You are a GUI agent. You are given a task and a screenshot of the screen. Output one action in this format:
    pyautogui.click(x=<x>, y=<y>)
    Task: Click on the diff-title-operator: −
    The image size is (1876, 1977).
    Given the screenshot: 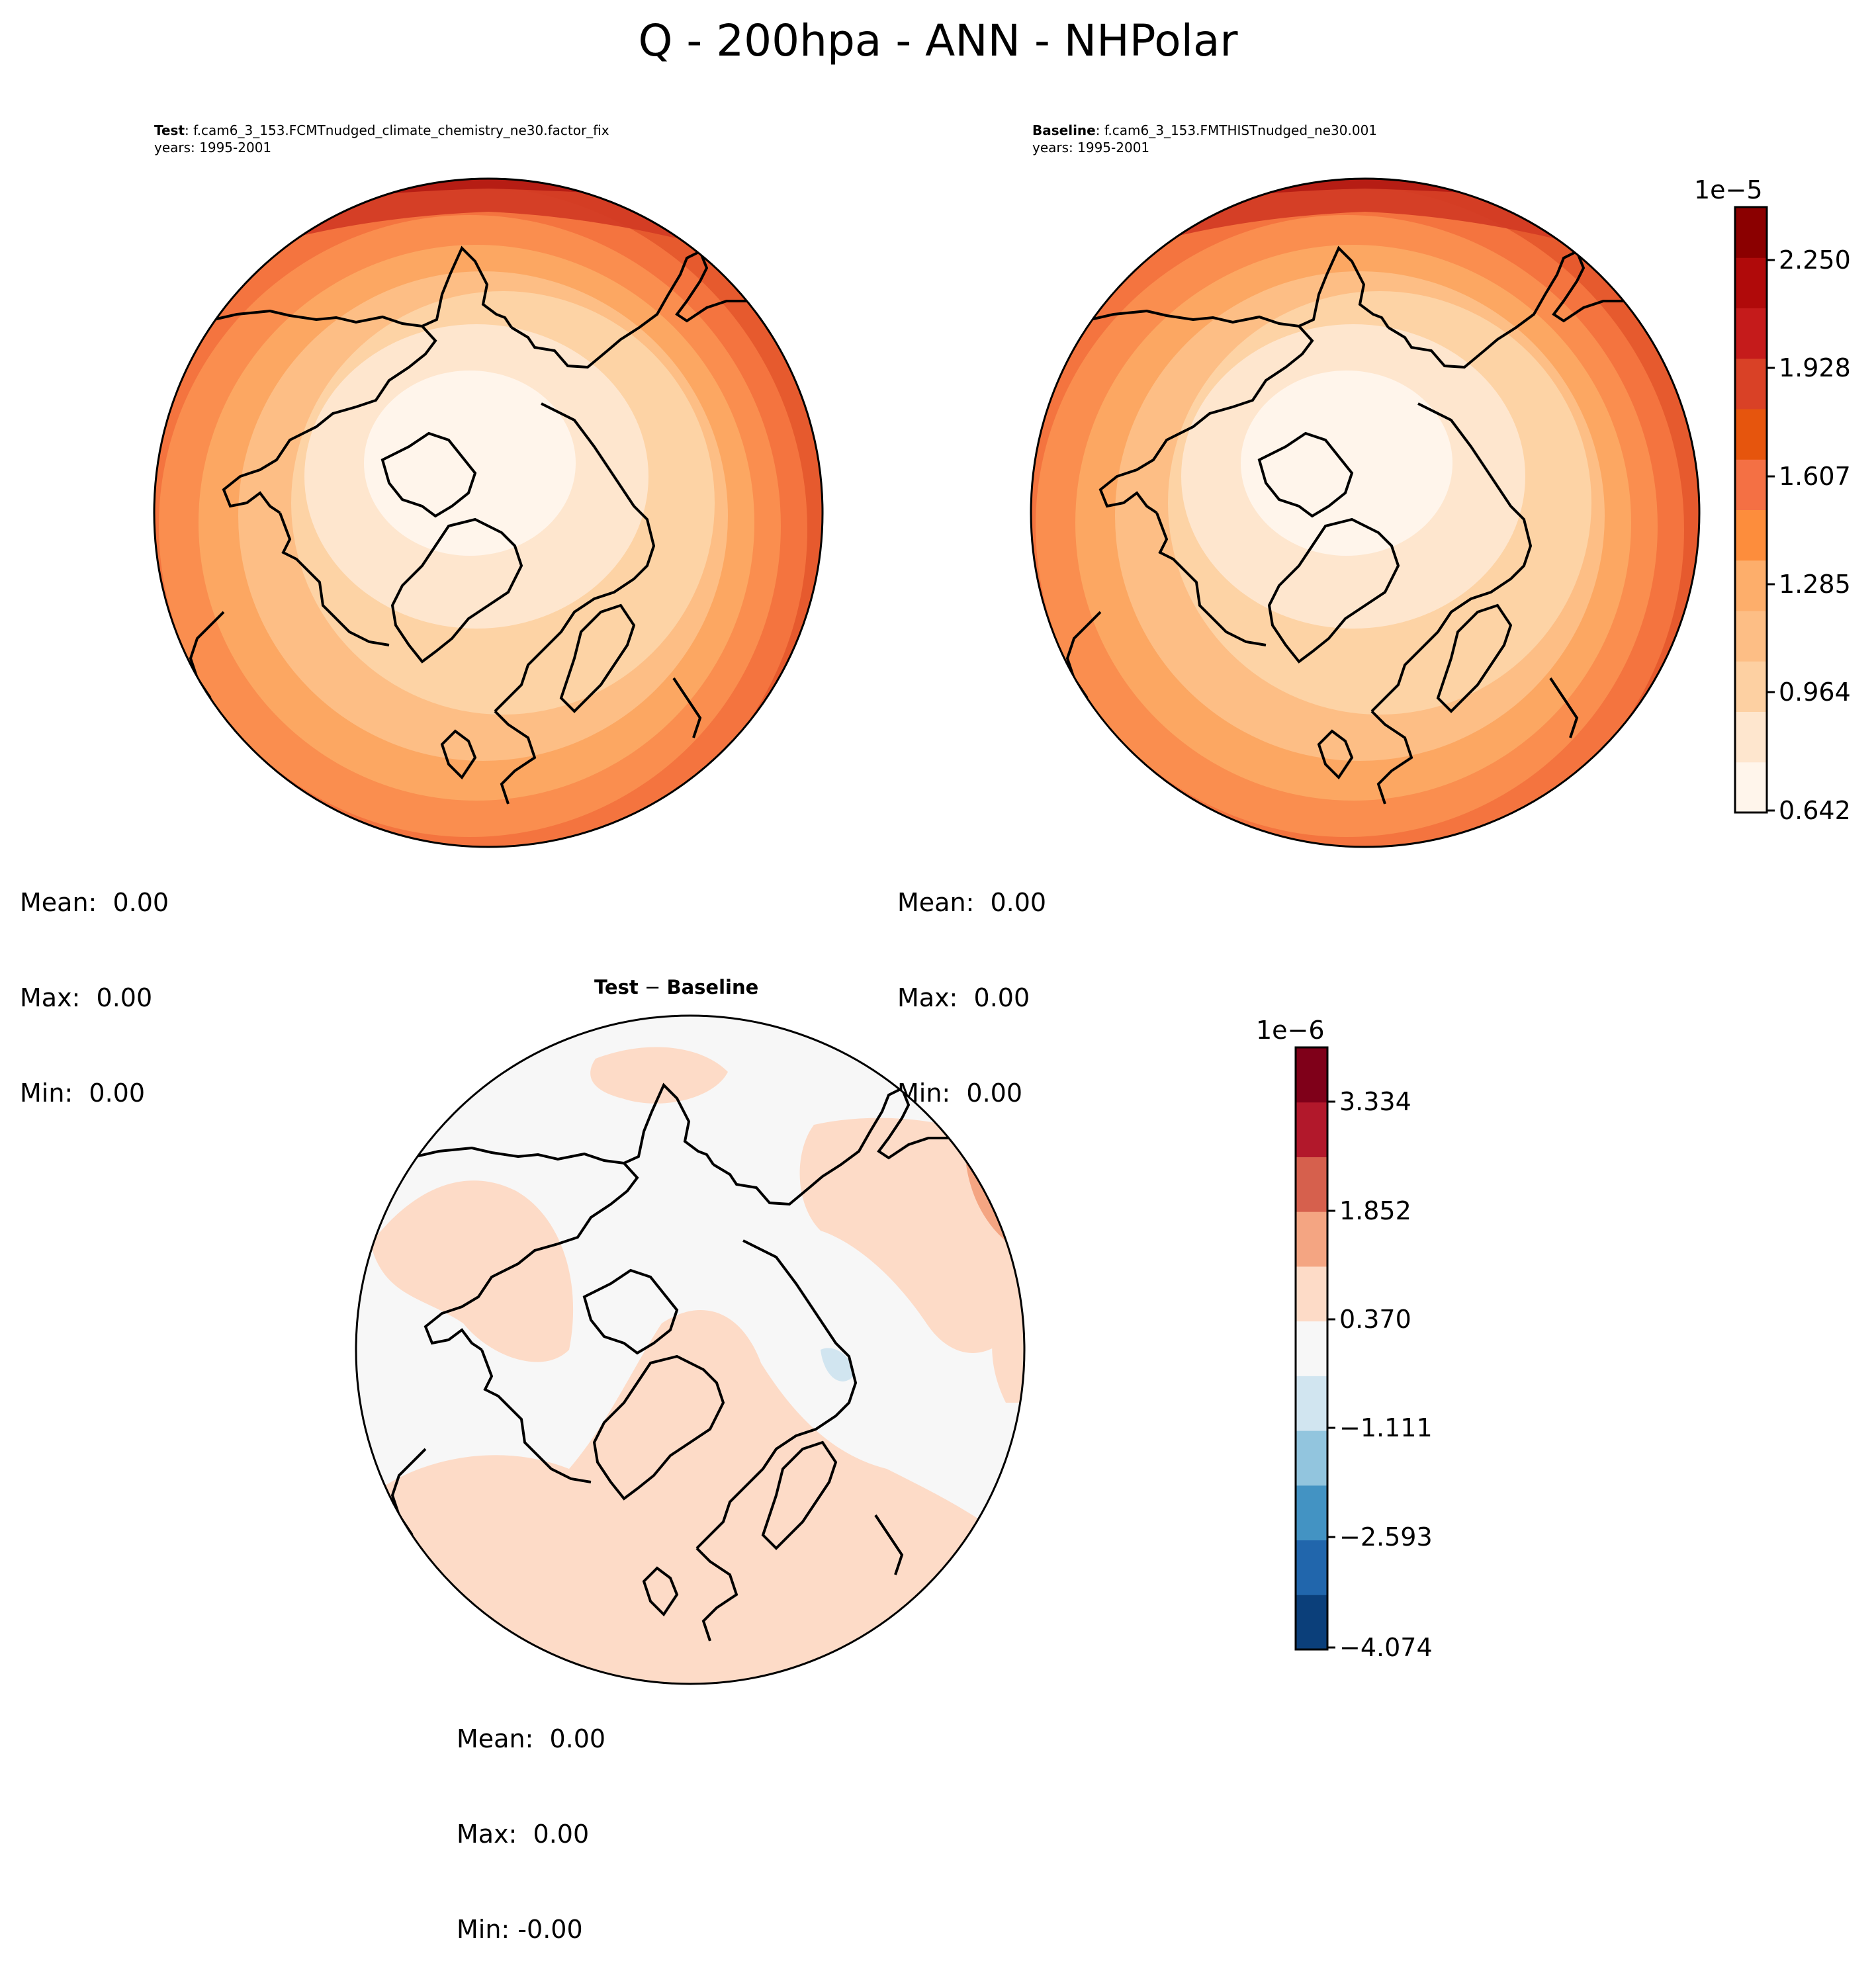 What is the action you would take?
    pyautogui.click(x=652, y=987)
    